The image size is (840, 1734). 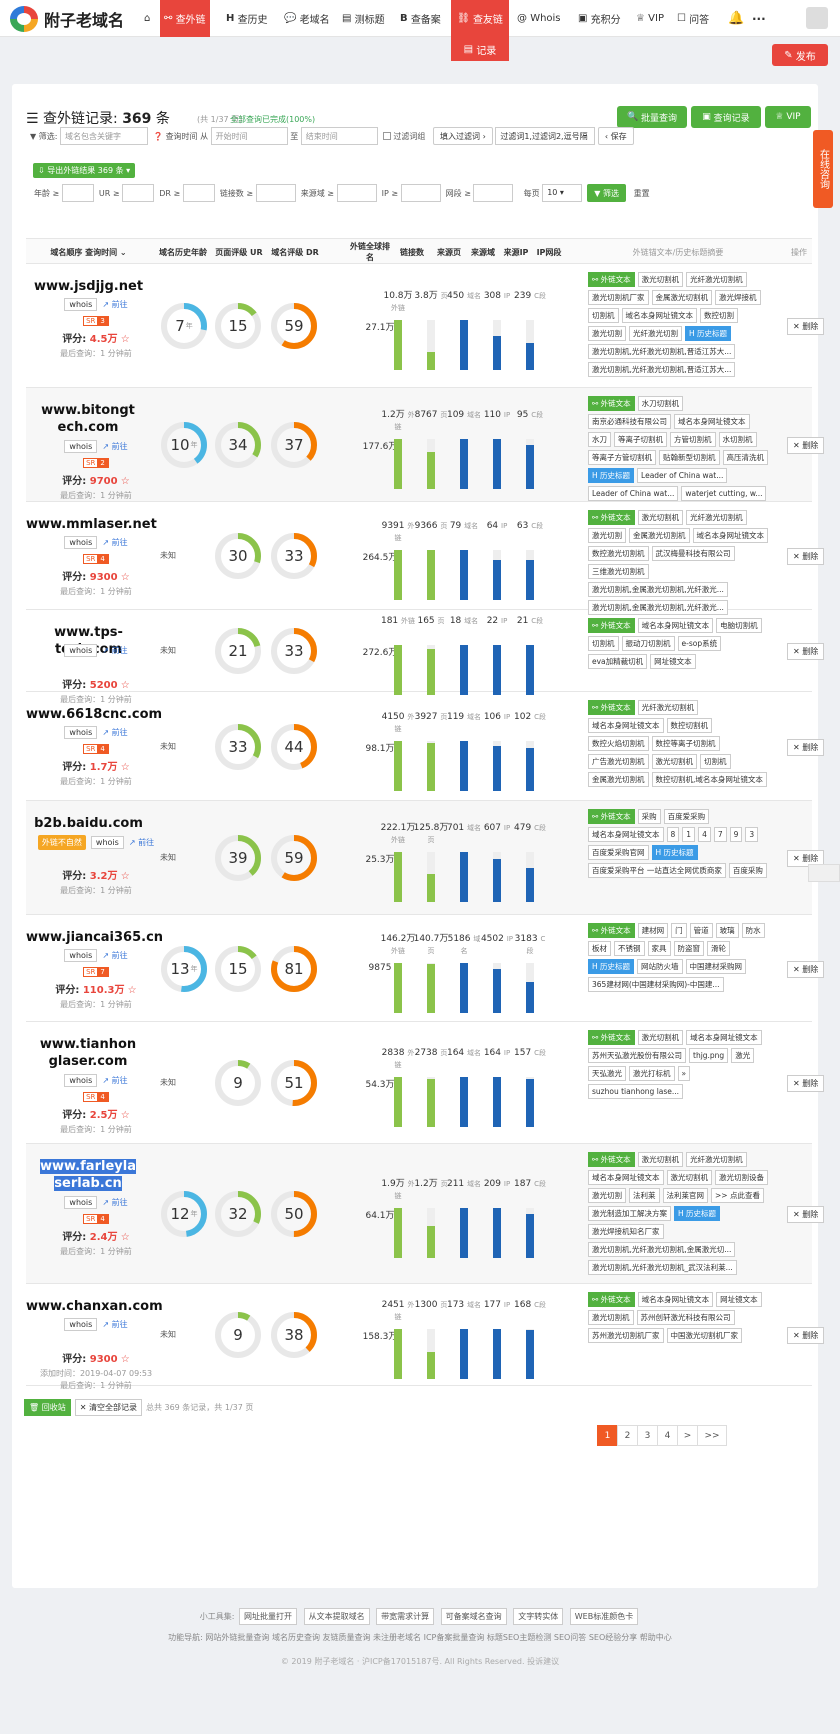 I want to click on anchor-tag: 激光制造加工解决方案, so click(x=629, y=1213).